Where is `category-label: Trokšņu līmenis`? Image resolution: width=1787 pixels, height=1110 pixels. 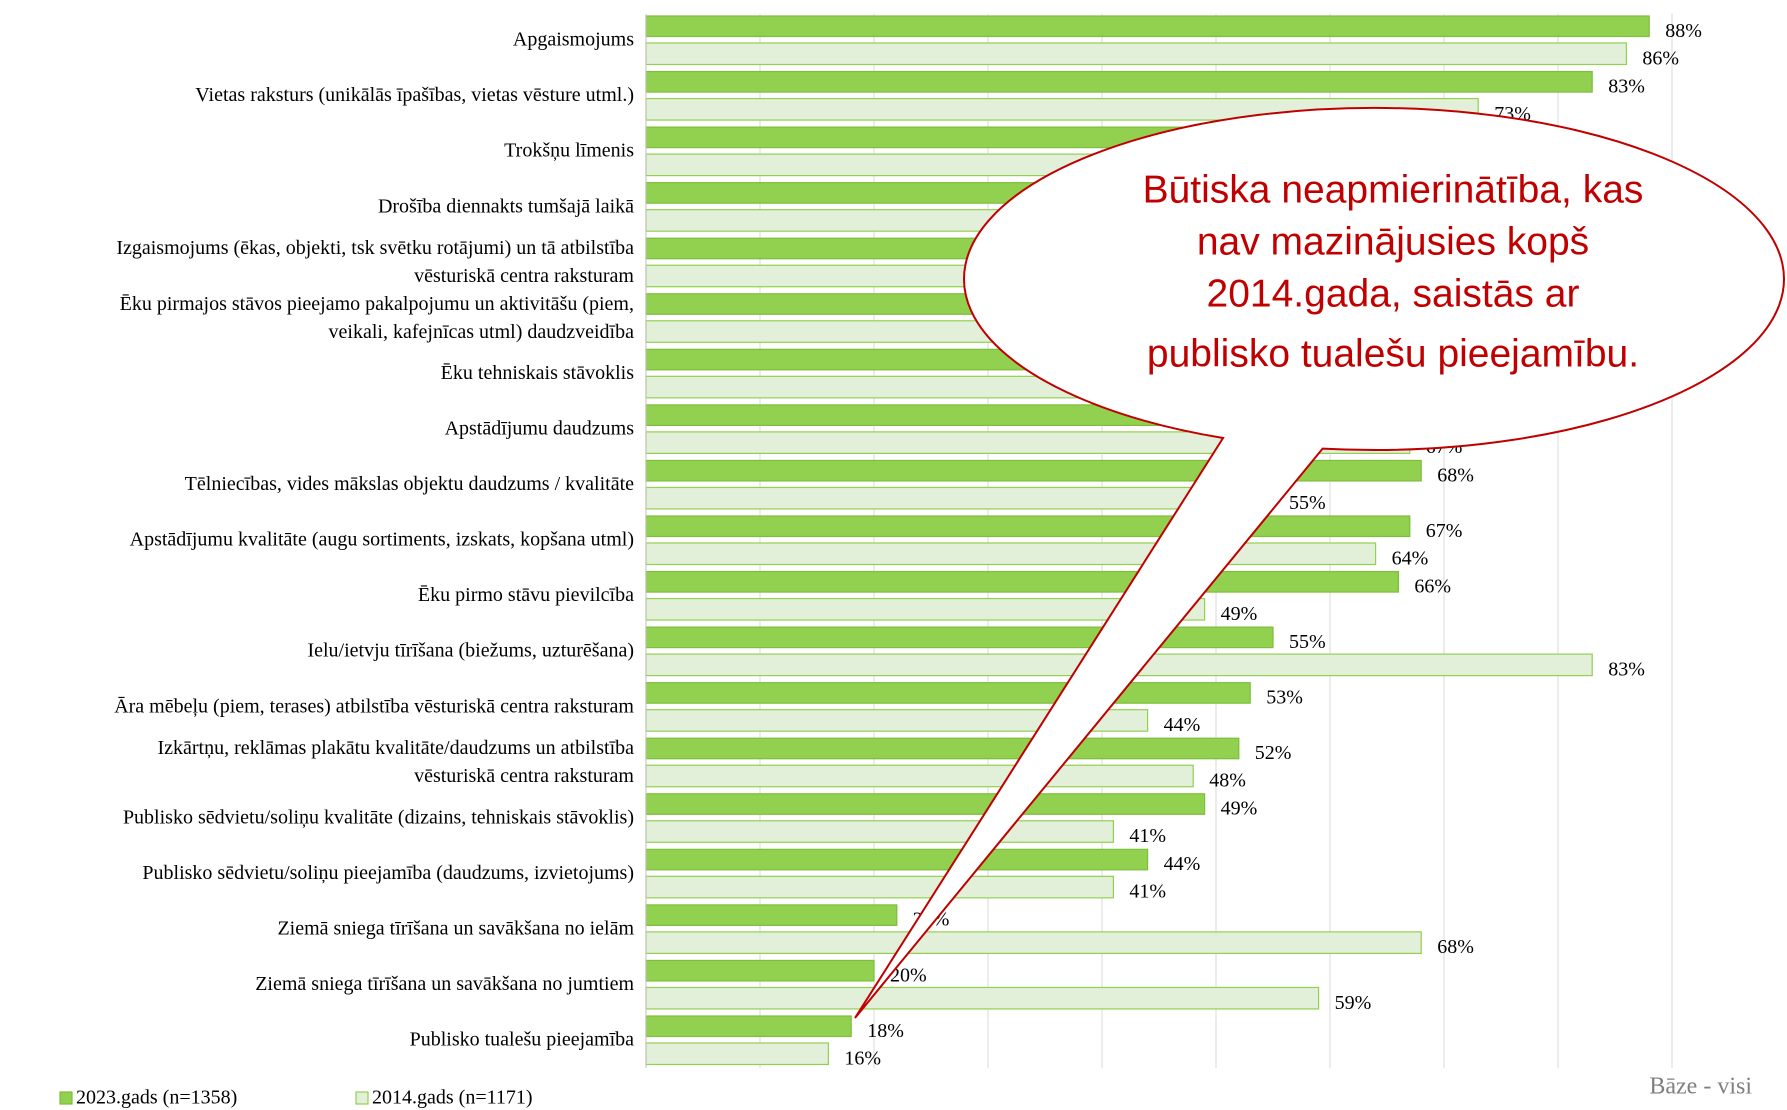 category-label: Trokšņu līmenis is located at coordinates (569, 151).